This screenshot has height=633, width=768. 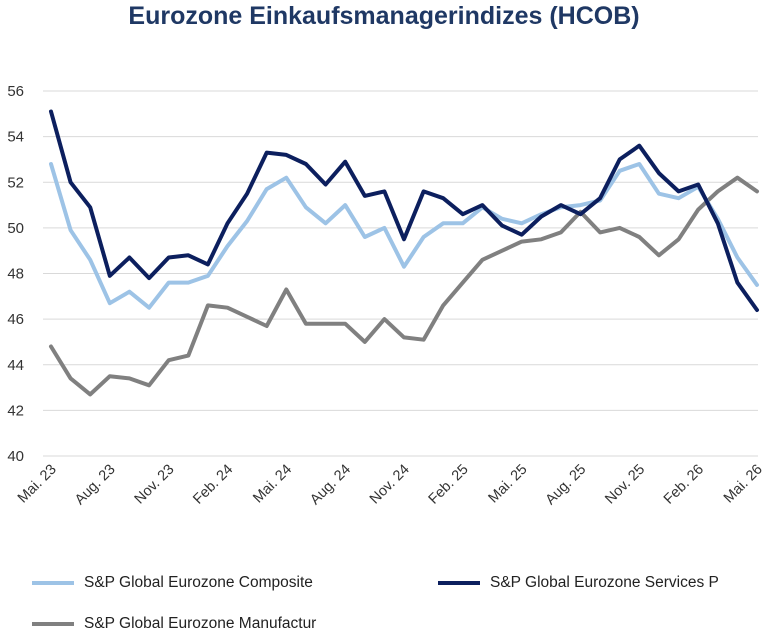 I want to click on y-axis-ticks: 40 42 44 46 48 50 52 54 56, so click(x=15, y=274).